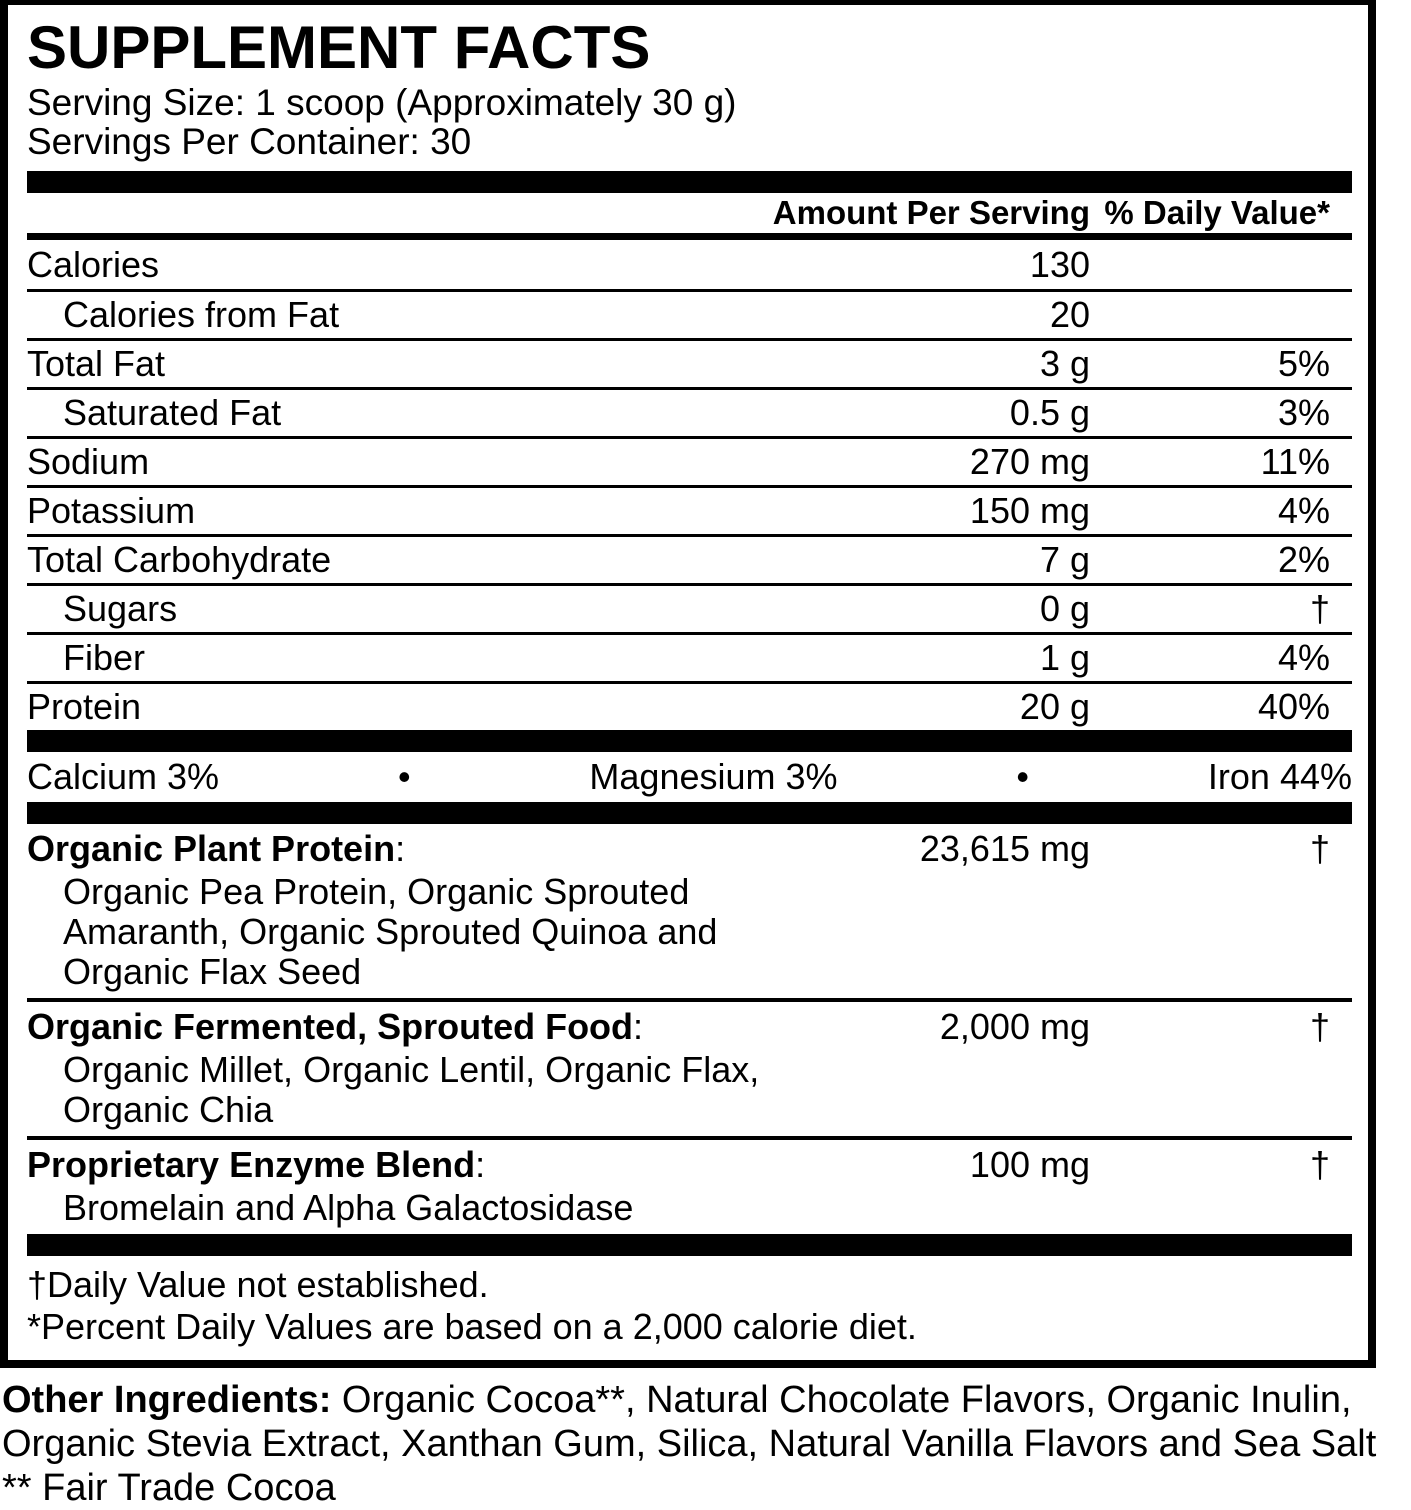 The height and width of the screenshot is (1510, 1411). What do you see at coordinates (104, 657) in the screenshot?
I see `nutrient-lbl-fiber: Fiber` at bounding box center [104, 657].